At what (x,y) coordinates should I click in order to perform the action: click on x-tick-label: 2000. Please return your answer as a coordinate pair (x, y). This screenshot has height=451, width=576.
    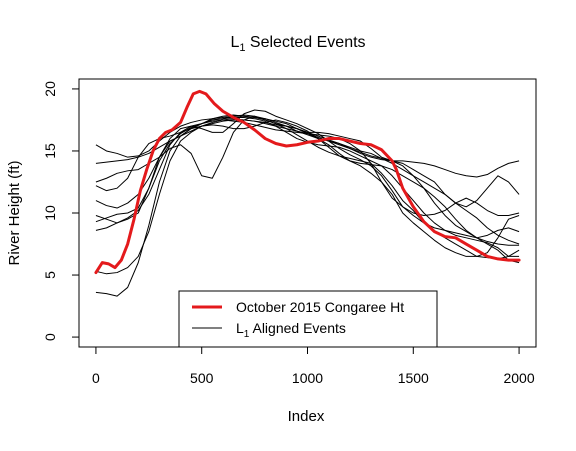
    Looking at the image, I should click on (518, 378).